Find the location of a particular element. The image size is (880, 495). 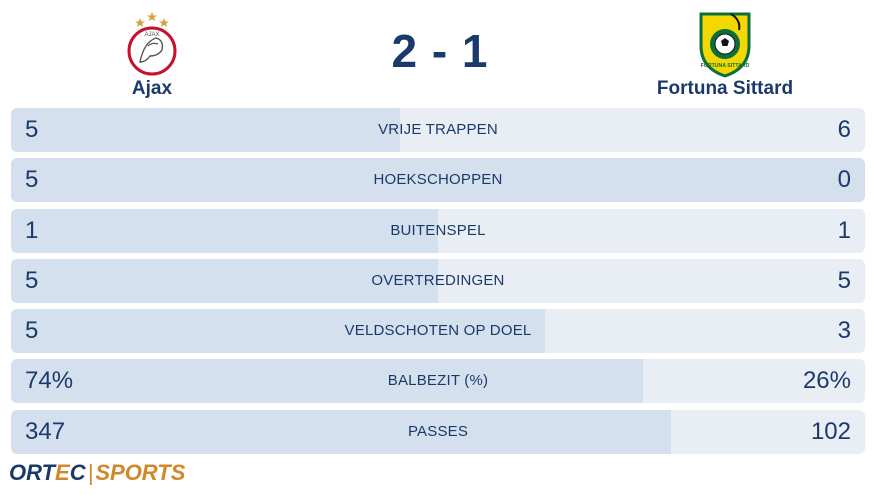

stat-row: 1 BUITENSPEL 1 is located at coordinates (438, 230).